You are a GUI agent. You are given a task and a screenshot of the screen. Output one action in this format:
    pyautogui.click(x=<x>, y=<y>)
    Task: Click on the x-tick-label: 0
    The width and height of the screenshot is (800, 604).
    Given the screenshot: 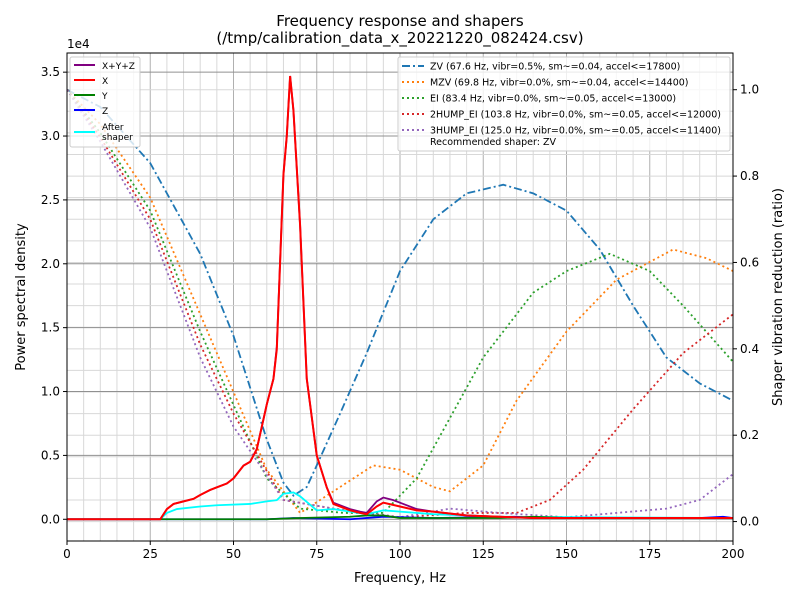 What is the action you would take?
    pyautogui.click(x=67, y=554)
    